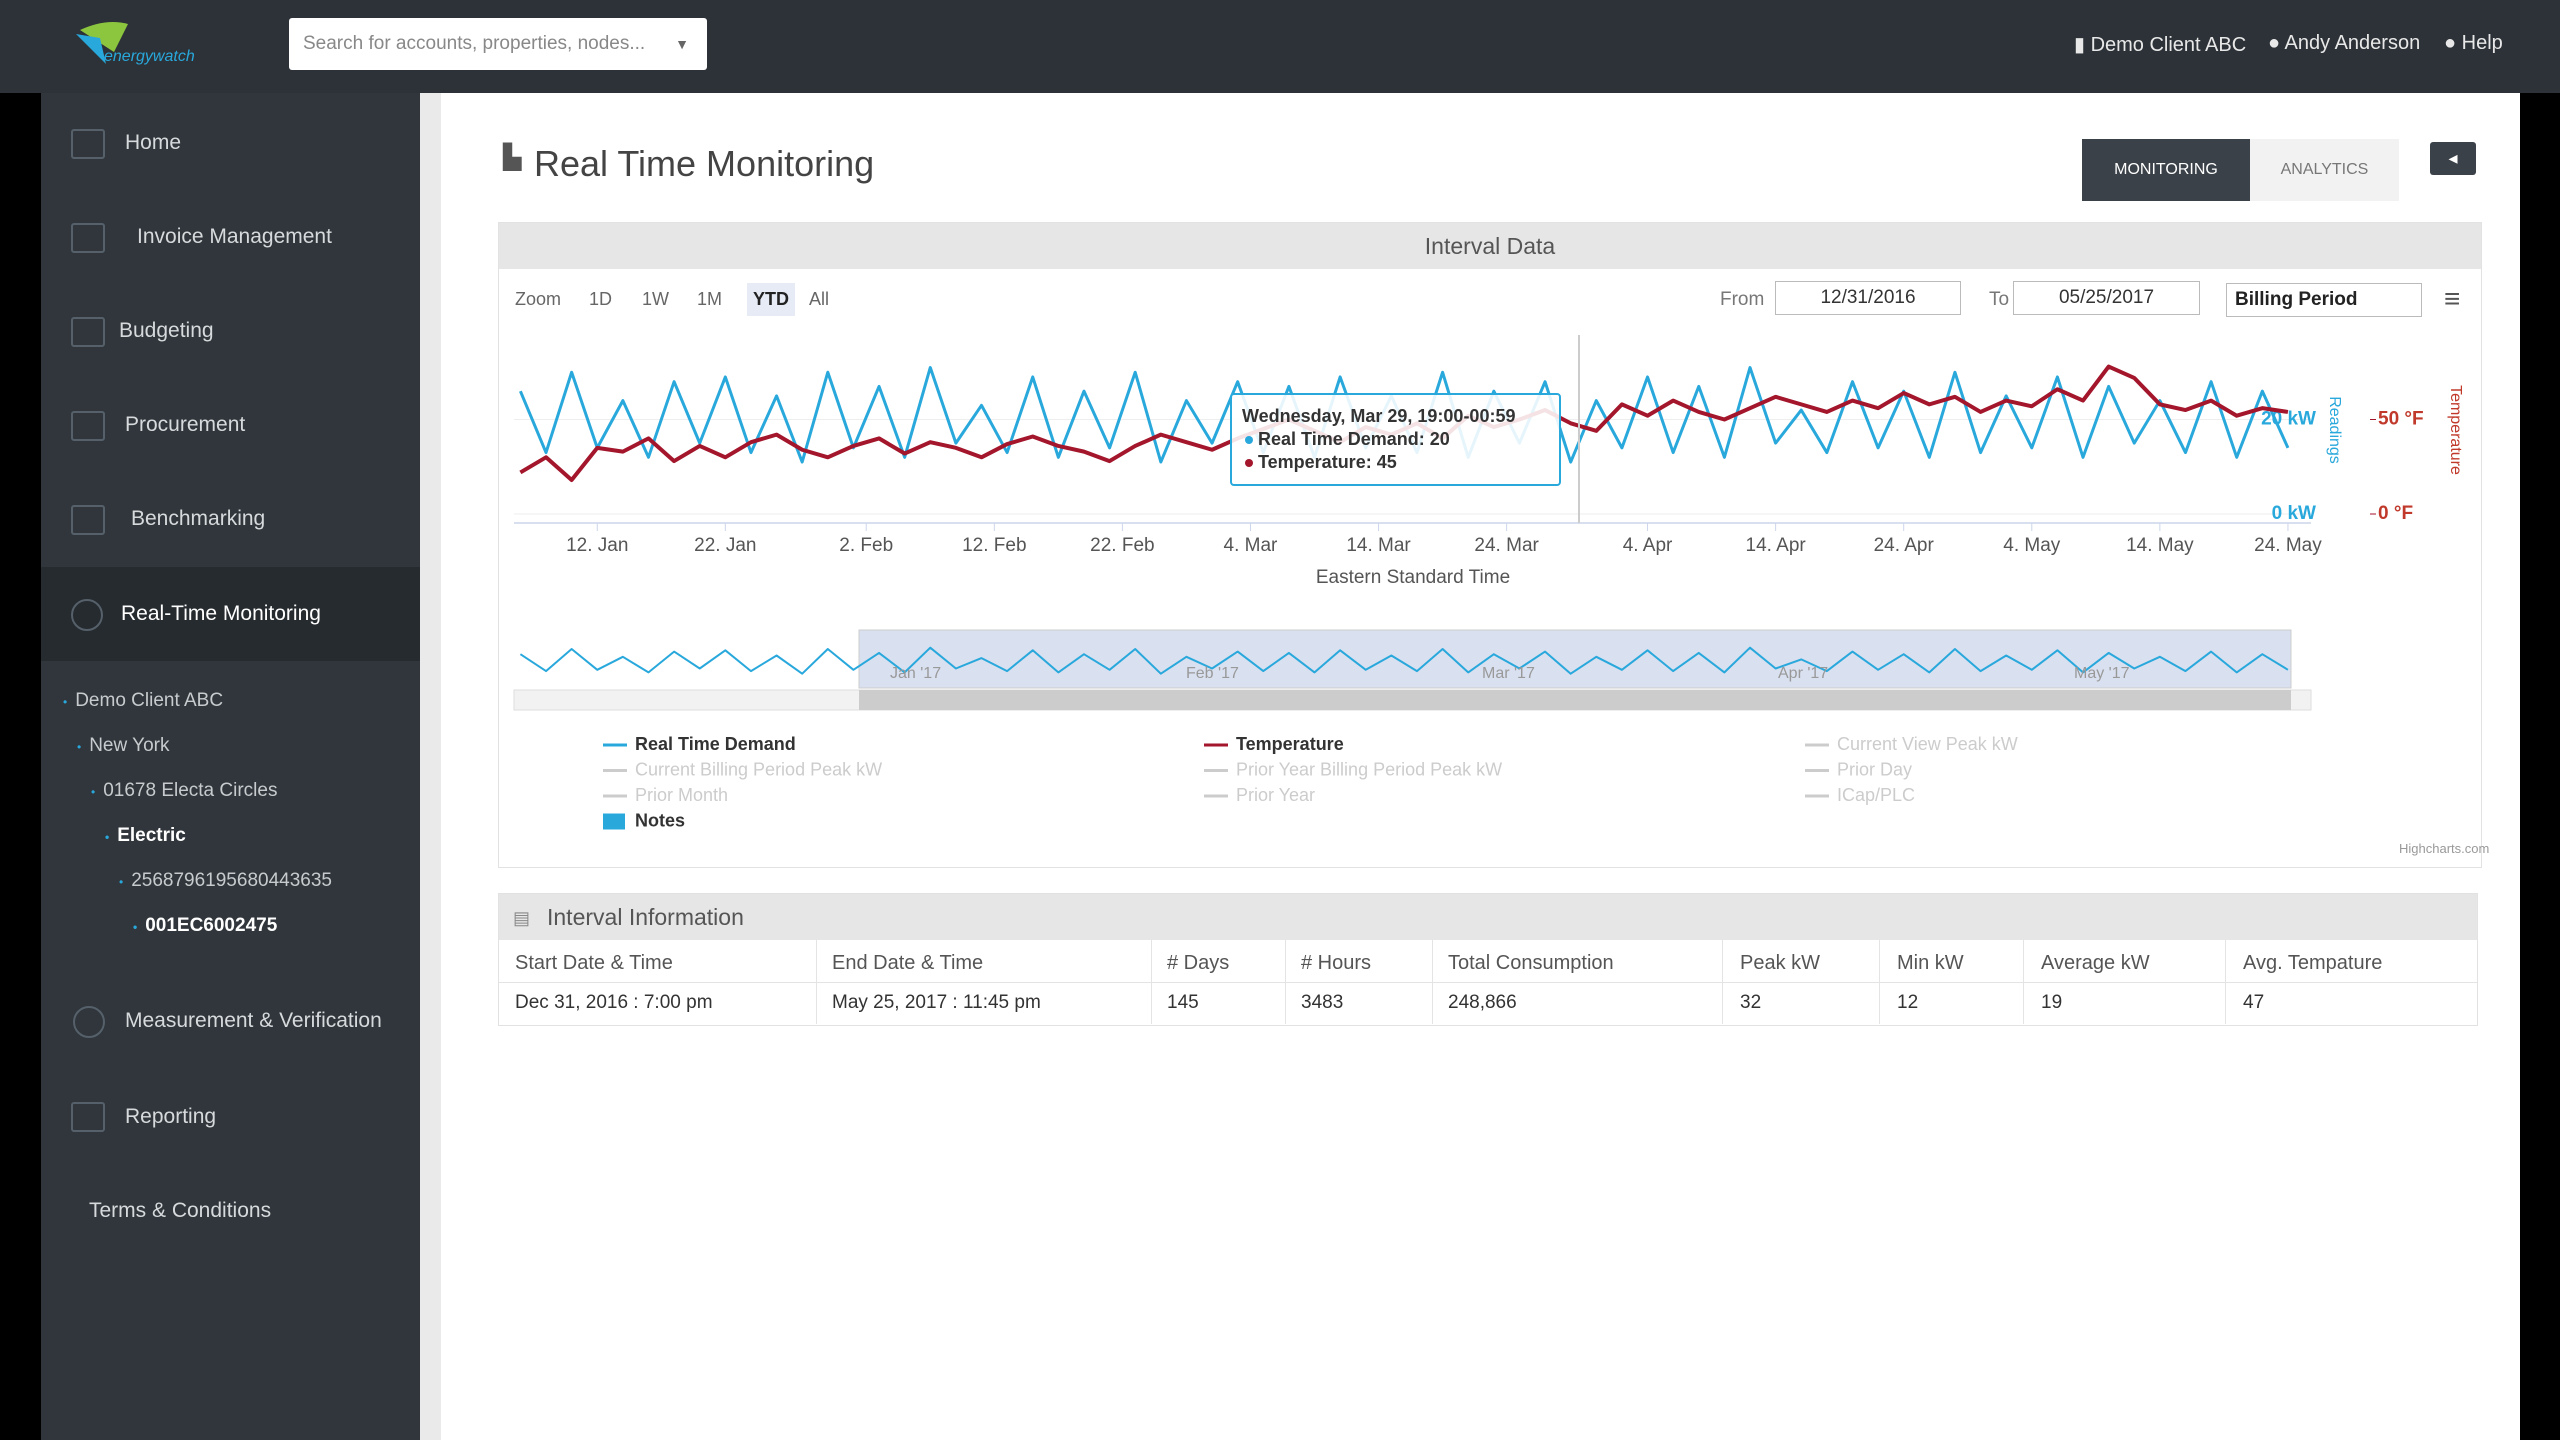 Image resolution: width=2560 pixels, height=1440 pixels. What do you see at coordinates (1198, 963) in the screenshot?
I see `column-header: # Days` at bounding box center [1198, 963].